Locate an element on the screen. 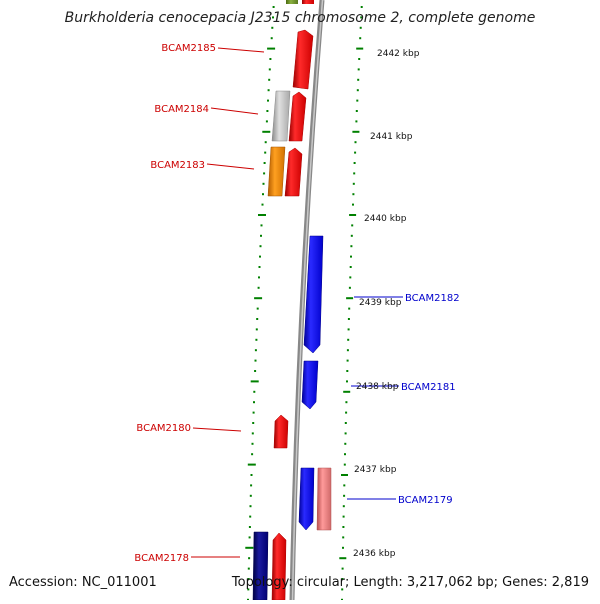 This screenshot has height=604, width=600. gene-feature-bcam2183-orange is located at coordinates (276, 171).